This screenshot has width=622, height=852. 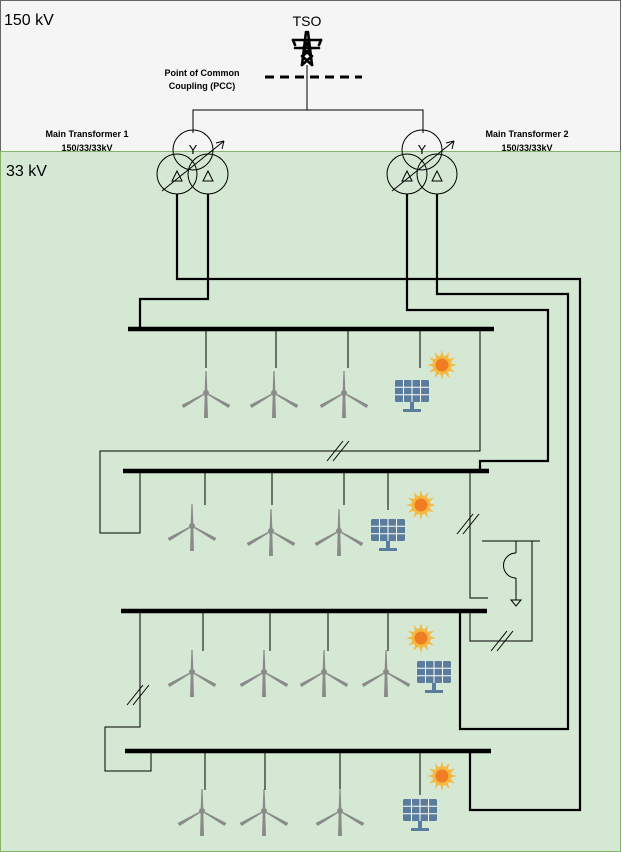 I want to click on transformer-2-winding: Y, so click(x=422, y=149).